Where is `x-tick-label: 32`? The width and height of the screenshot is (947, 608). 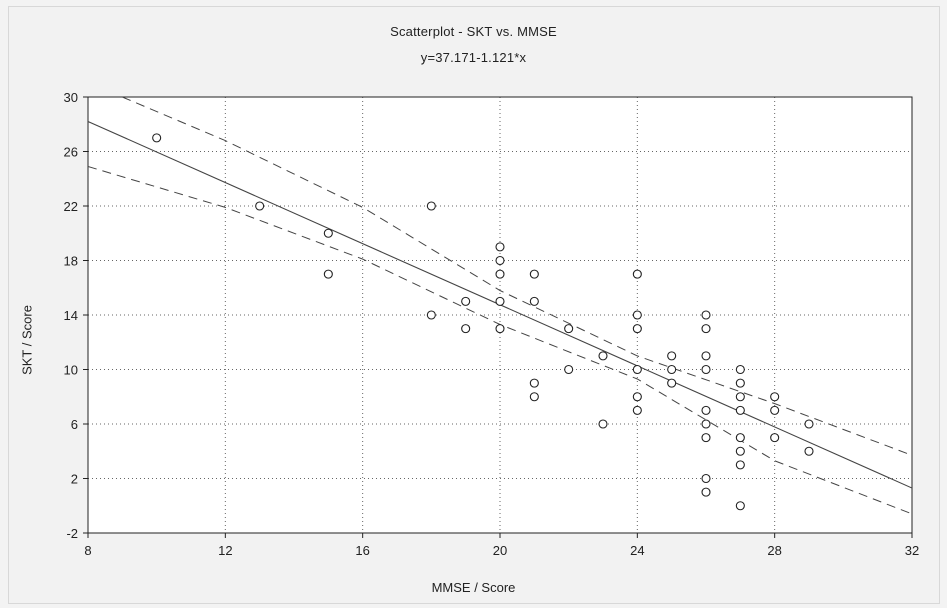 x-tick-label: 32 is located at coordinates (912, 550).